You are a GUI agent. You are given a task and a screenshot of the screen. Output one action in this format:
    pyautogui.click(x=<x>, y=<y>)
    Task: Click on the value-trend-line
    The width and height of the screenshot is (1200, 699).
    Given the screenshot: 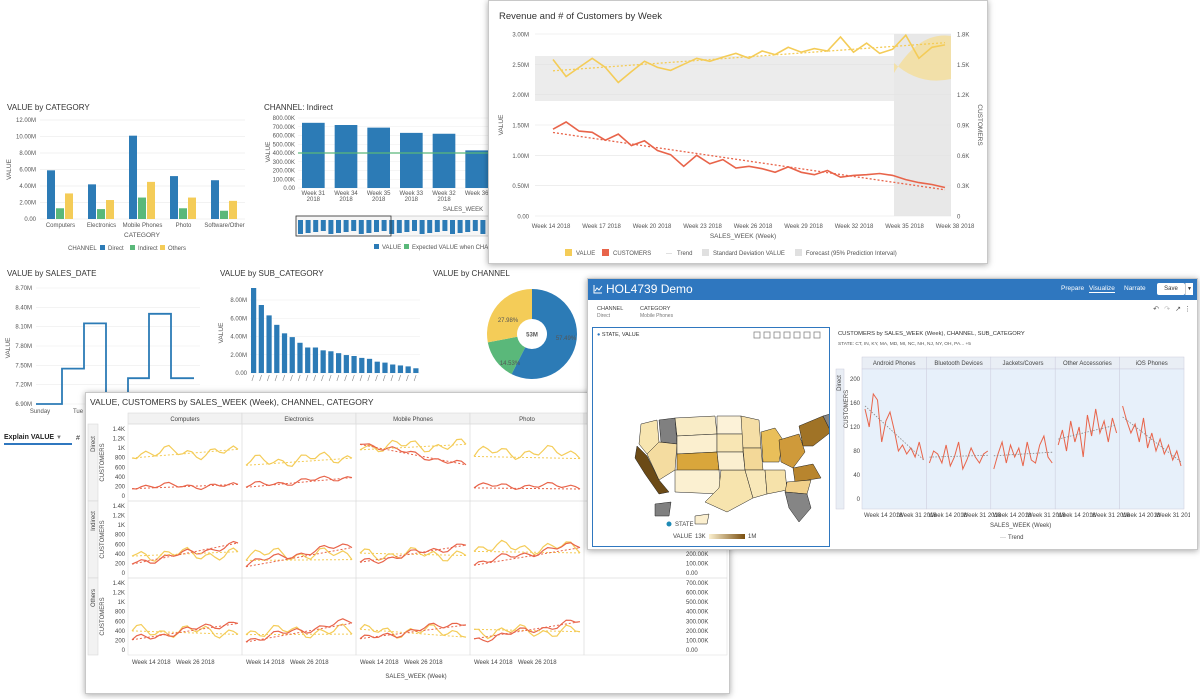 What is the action you would take?
    pyautogui.click(x=749, y=57)
    